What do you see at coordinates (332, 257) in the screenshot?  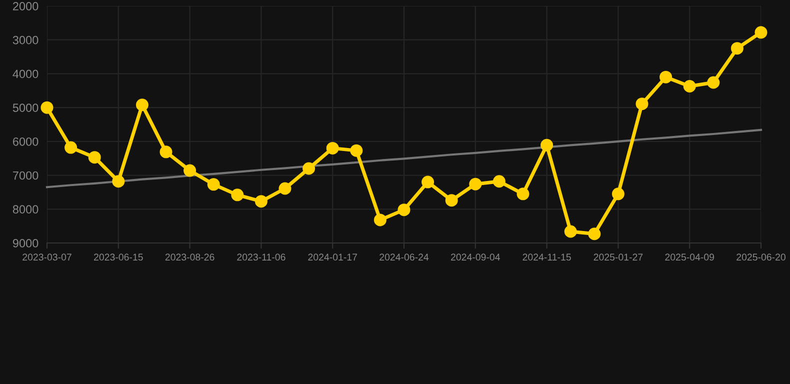 I see `x-tick-label: 2024-01-17` at bounding box center [332, 257].